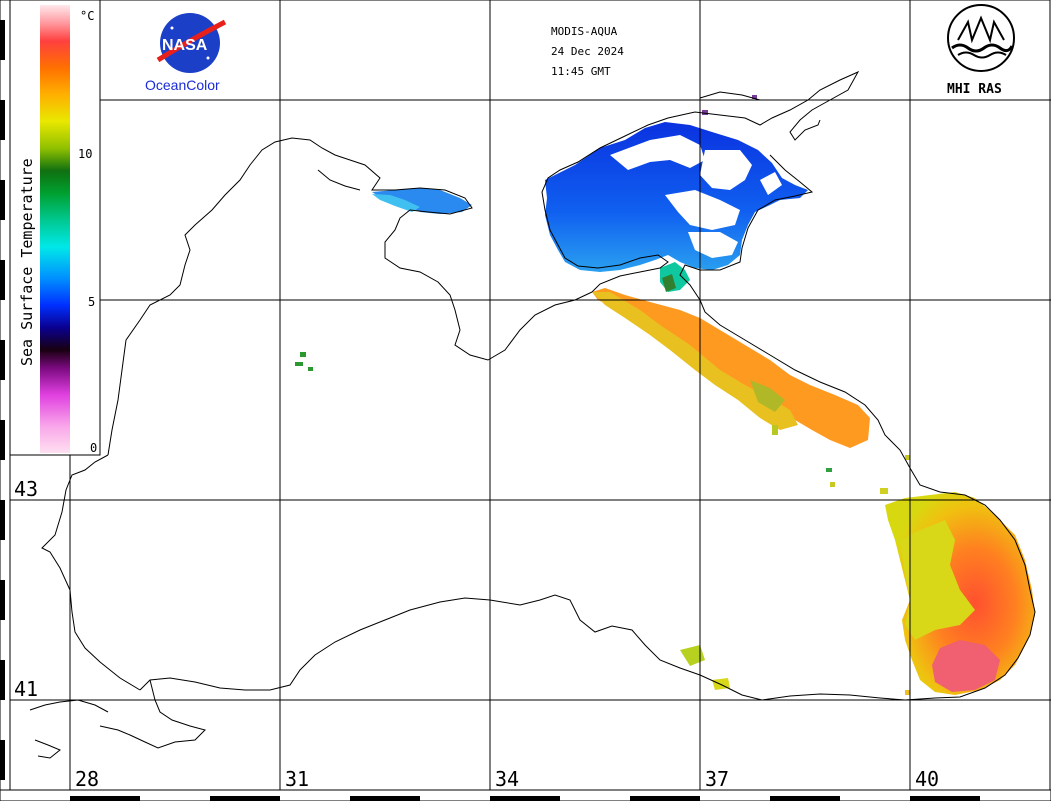 Image resolution: width=1051 pixels, height=801 pixels. Describe the element at coordinates (584, 31) in the screenshot. I see `sensor-label: MODIS-AQUA` at that location.